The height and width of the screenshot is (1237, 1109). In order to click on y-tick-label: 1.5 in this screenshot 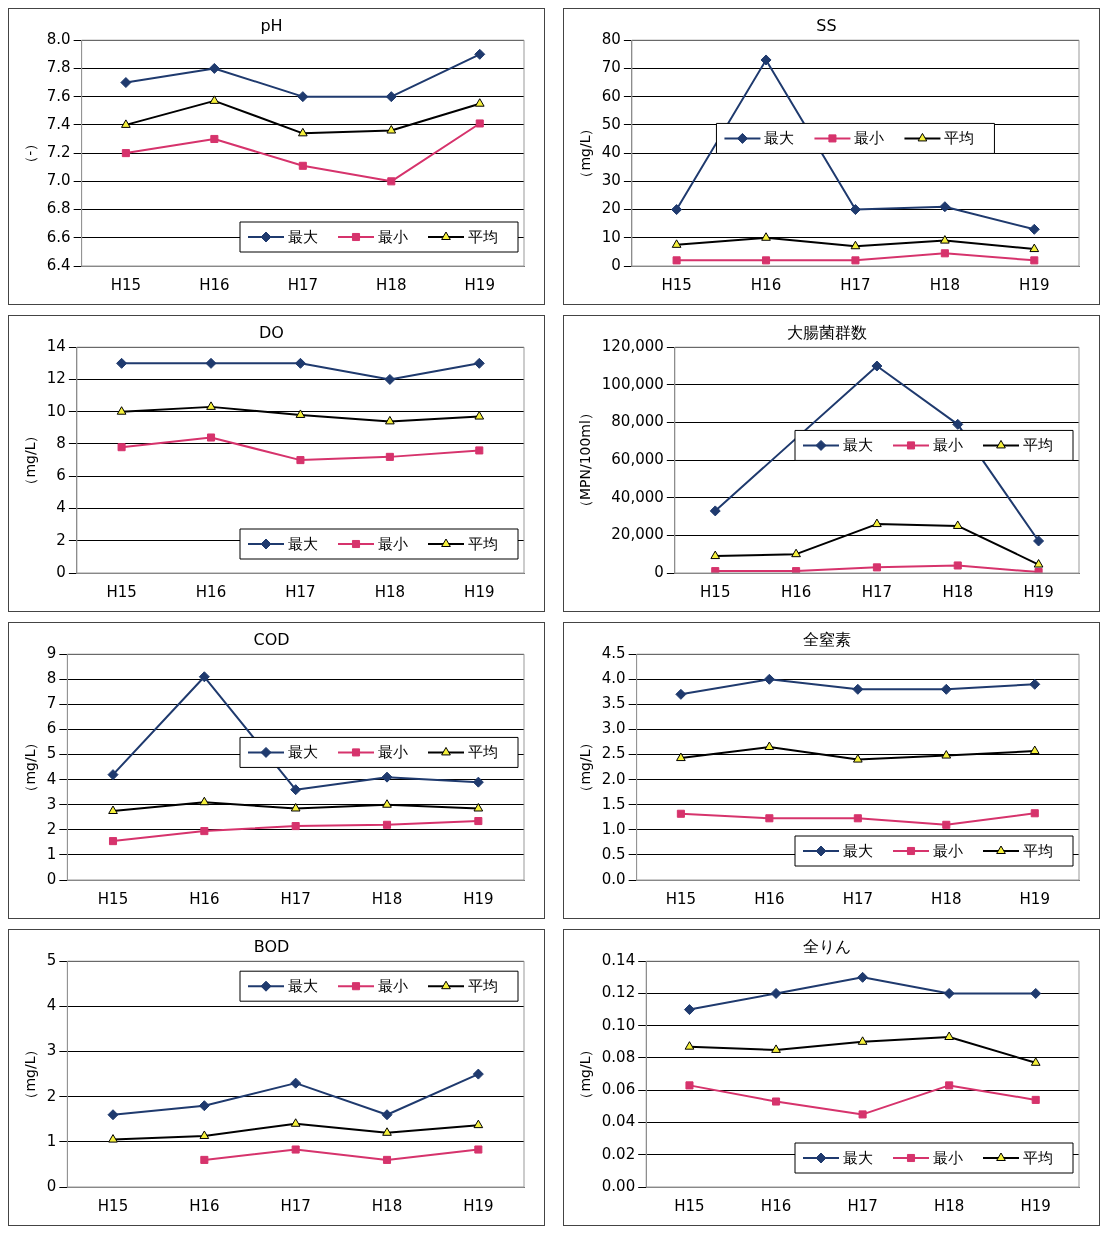, I will do `click(613, 803)`.